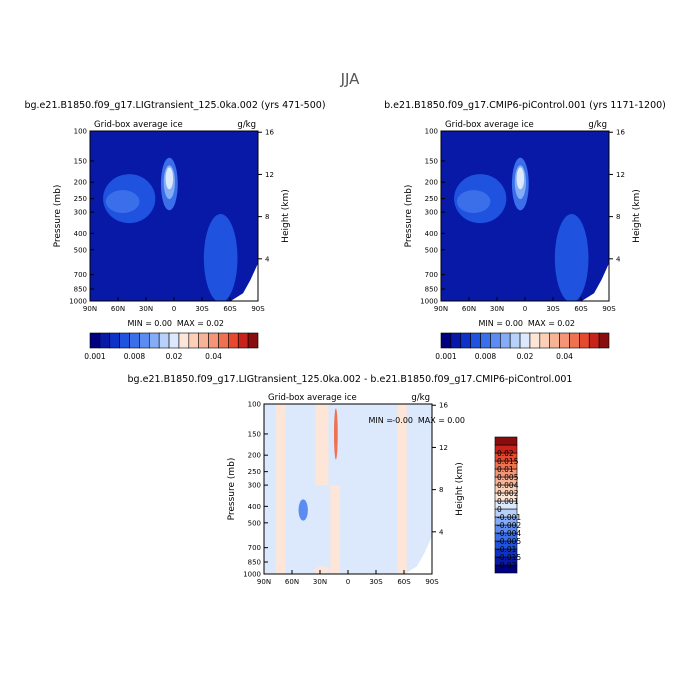  What do you see at coordinates (254, 486) in the screenshot?
I see `y-tick-label: 300` at bounding box center [254, 486].